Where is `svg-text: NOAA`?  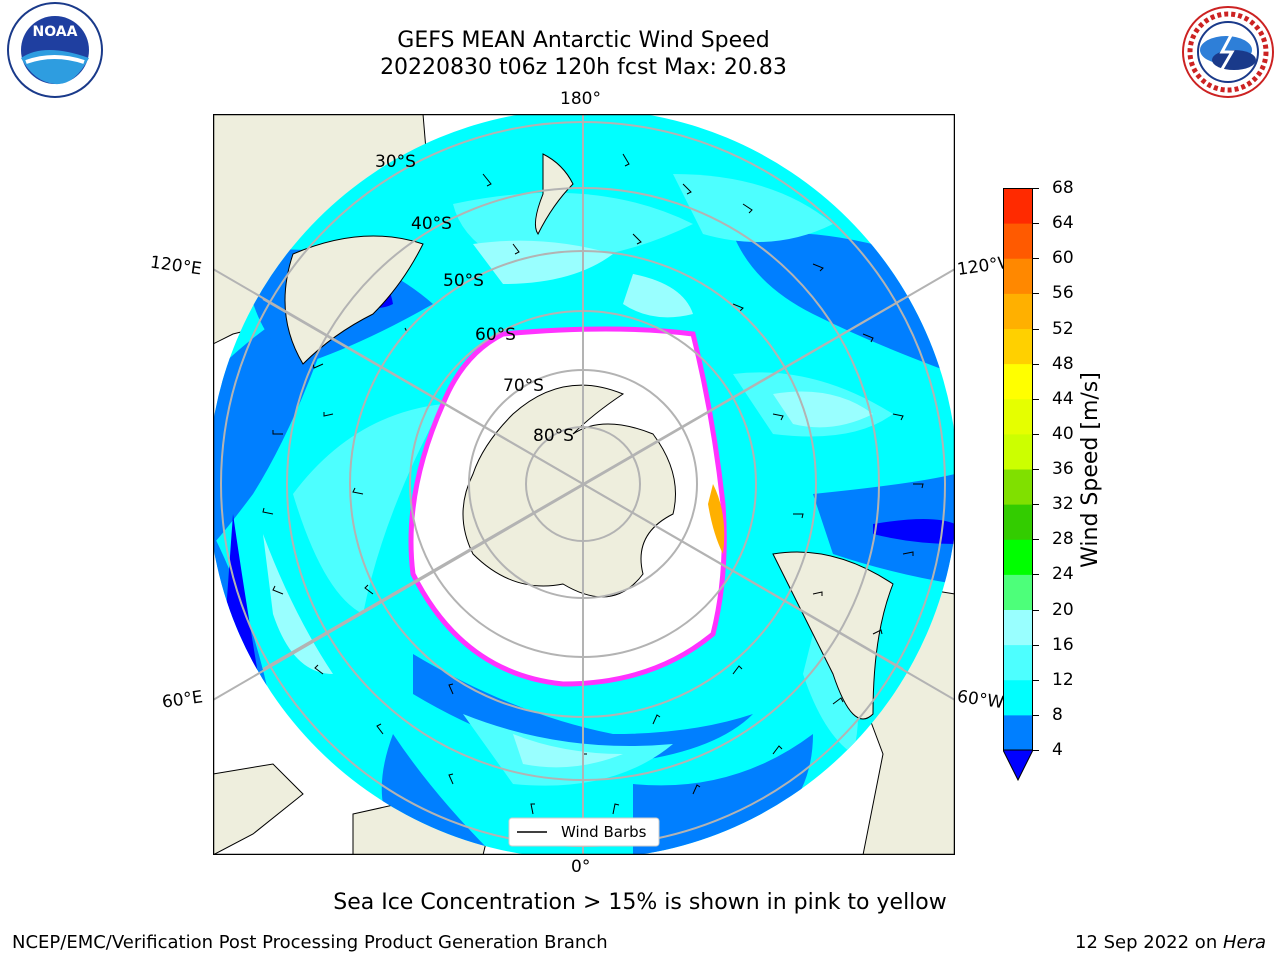 svg-text: NOAA is located at coordinates (55, 32).